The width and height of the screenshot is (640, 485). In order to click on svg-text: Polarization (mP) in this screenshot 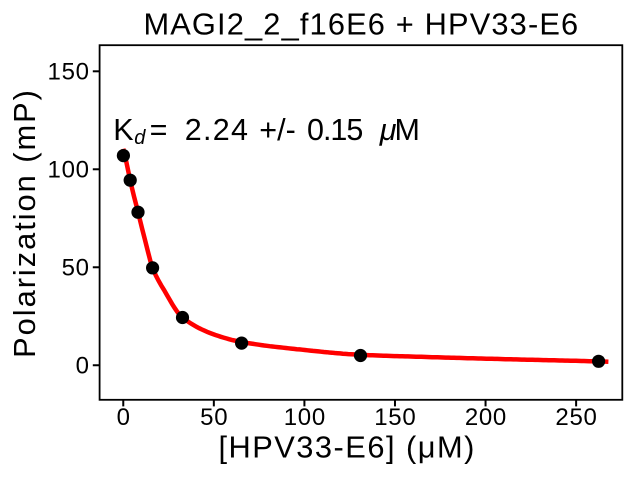, I will do `click(24, 223)`.